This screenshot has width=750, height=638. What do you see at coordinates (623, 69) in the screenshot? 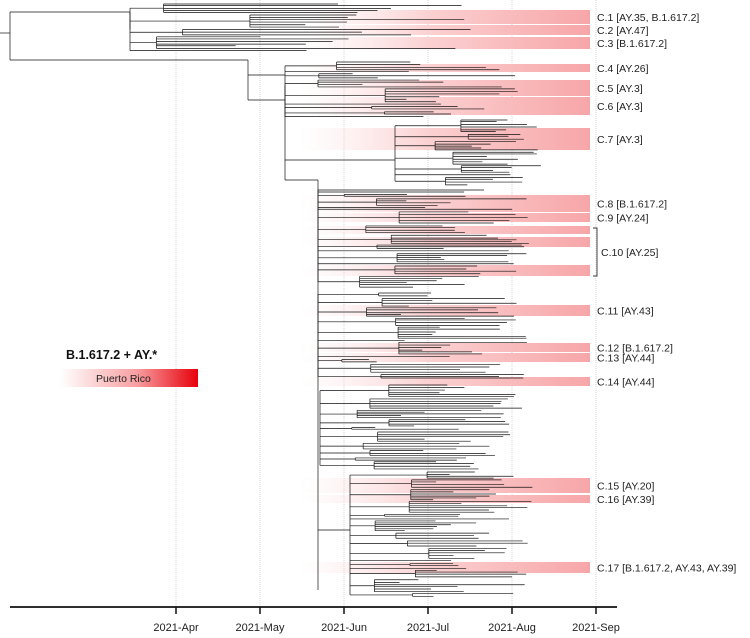
I see `clade-label: C.4 [AY.26]` at bounding box center [623, 69].